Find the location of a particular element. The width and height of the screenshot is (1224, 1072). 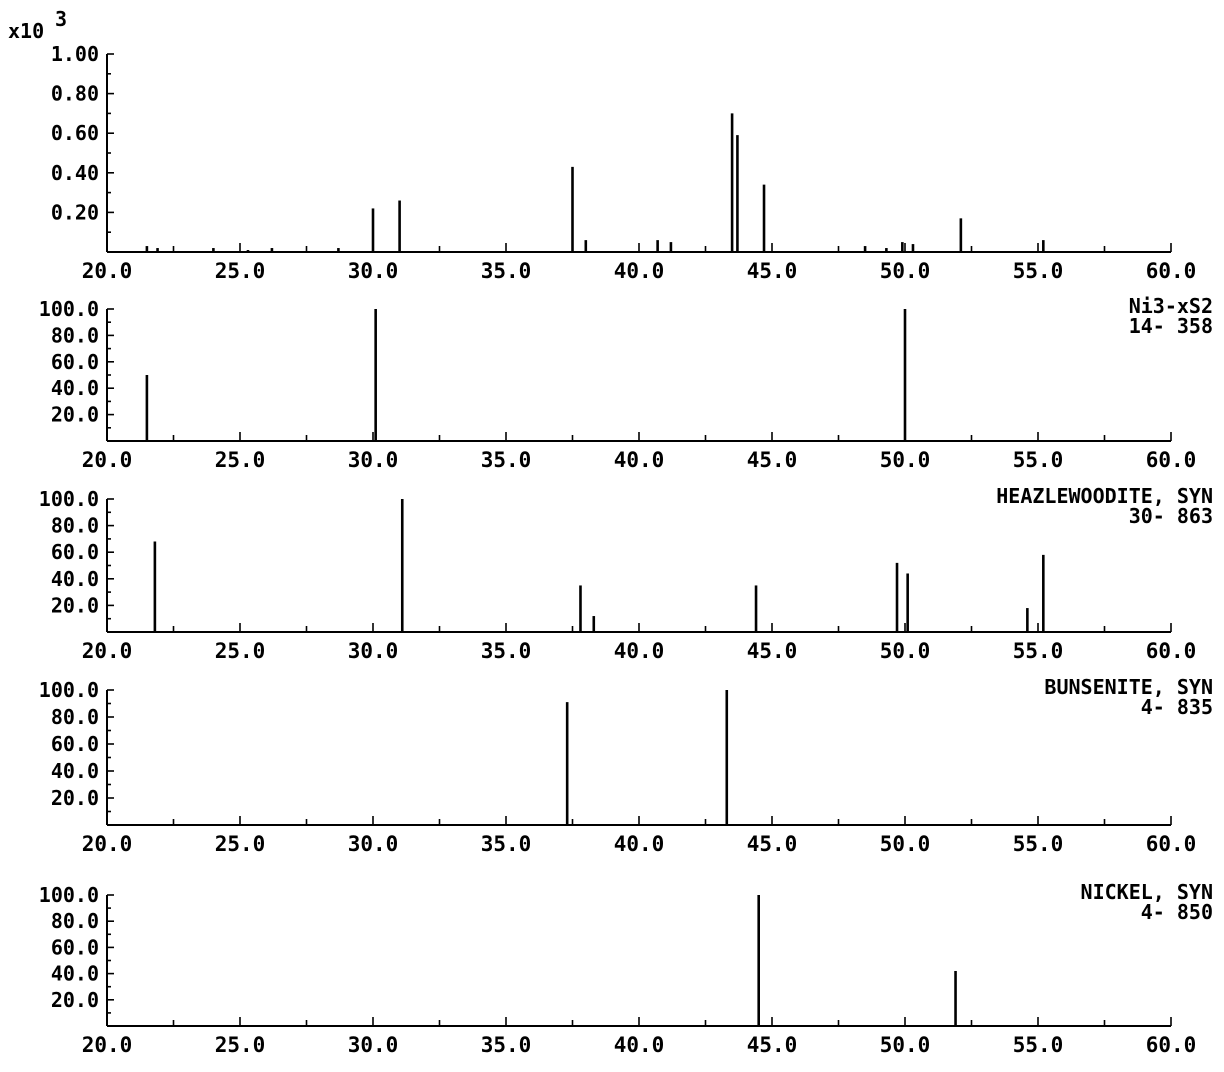

y-tick-label: 0.20 is located at coordinates (75, 212).